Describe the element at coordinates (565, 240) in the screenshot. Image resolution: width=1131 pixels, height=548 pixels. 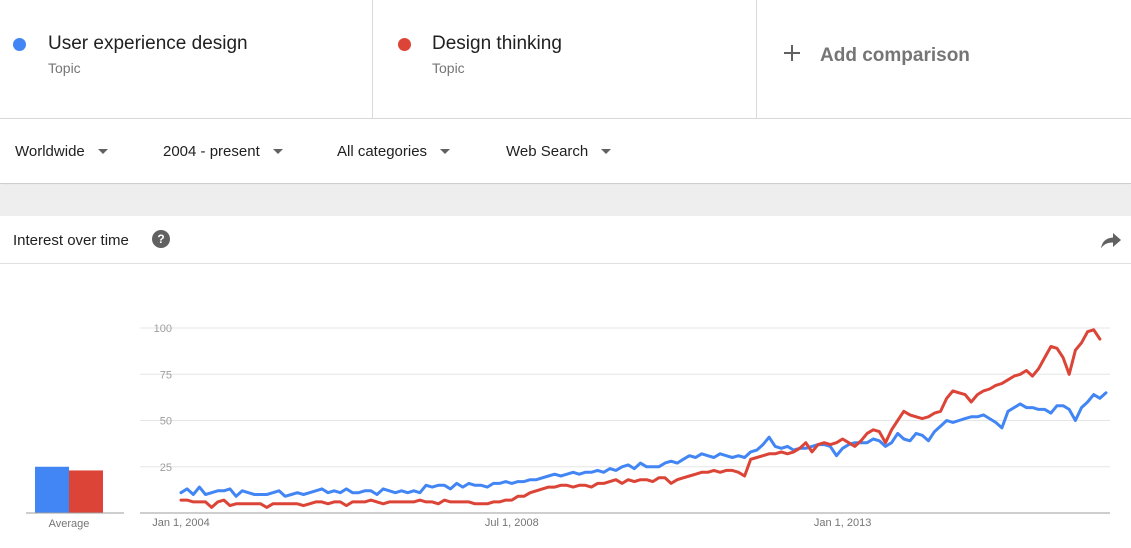
I see `card-header: Interest over time ?` at that location.